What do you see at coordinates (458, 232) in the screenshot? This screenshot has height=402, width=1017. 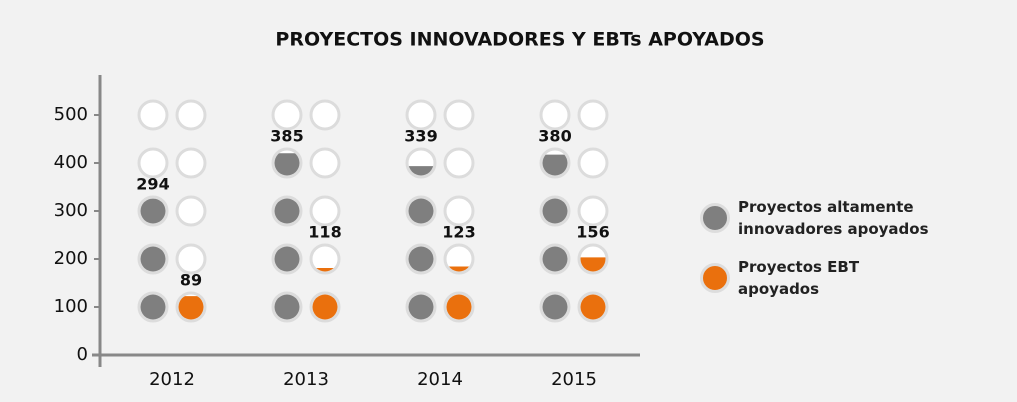 I see `value-label: 123` at bounding box center [458, 232].